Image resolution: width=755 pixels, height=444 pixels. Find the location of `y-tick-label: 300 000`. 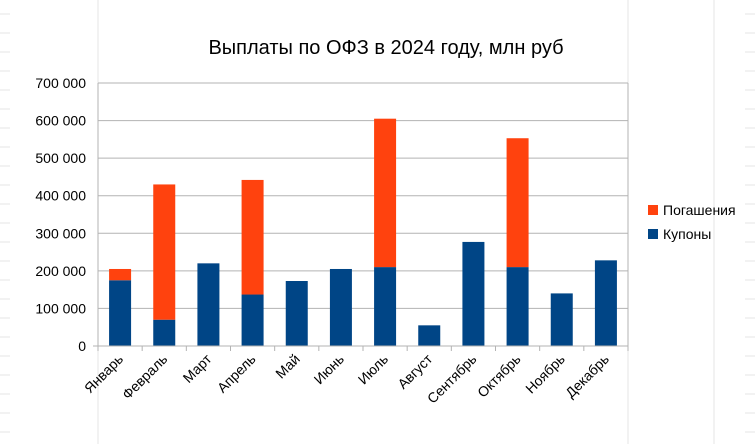

y-tick-label: 300 000 is located at coordinates (60, 233).